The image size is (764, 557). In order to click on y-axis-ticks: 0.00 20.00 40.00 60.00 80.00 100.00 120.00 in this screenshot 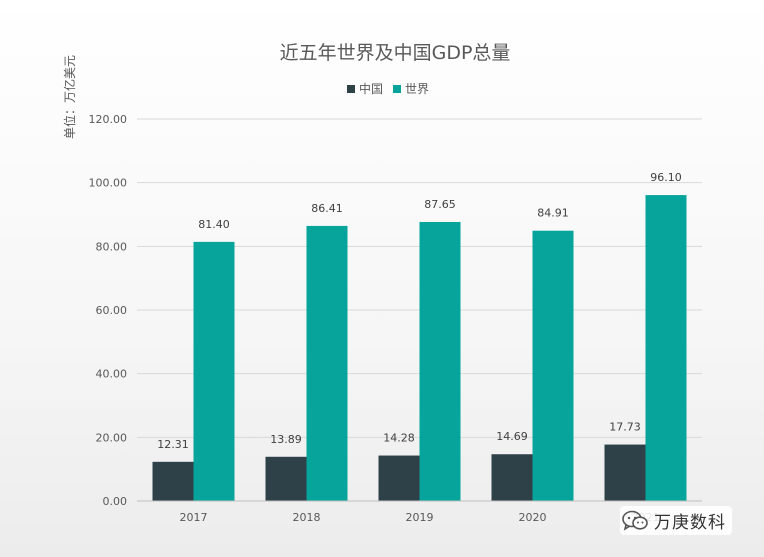, I will do `click(108, 310)`.